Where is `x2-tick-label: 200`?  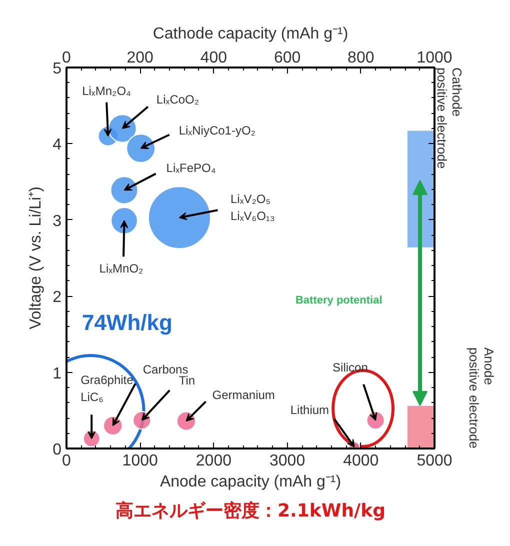 x2-tick-label: 200 is located at coordinates (140, 58).